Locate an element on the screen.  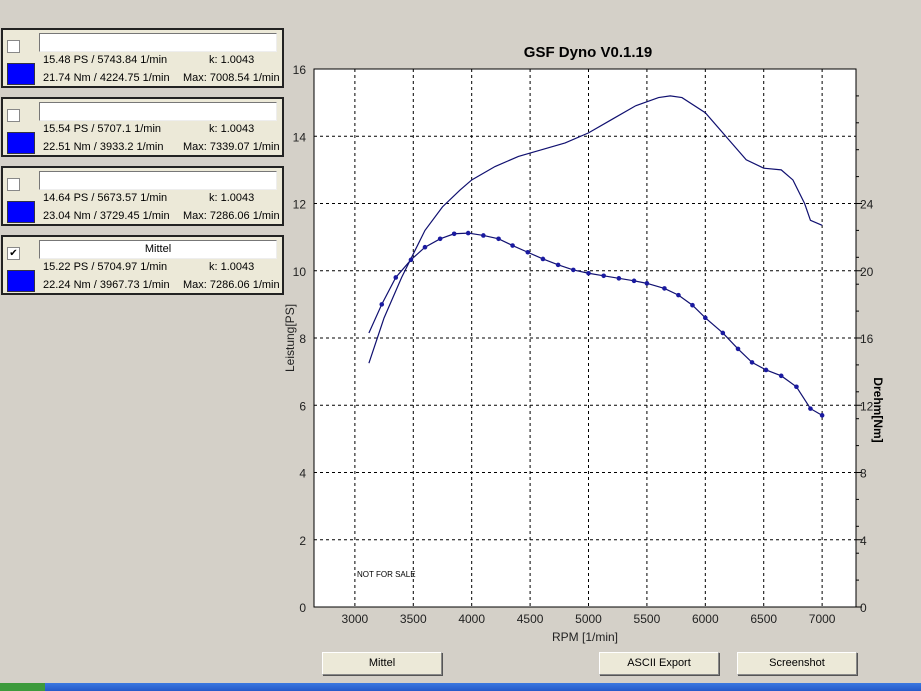
mittel-button: Mittel is located at coordinates (382, 663).